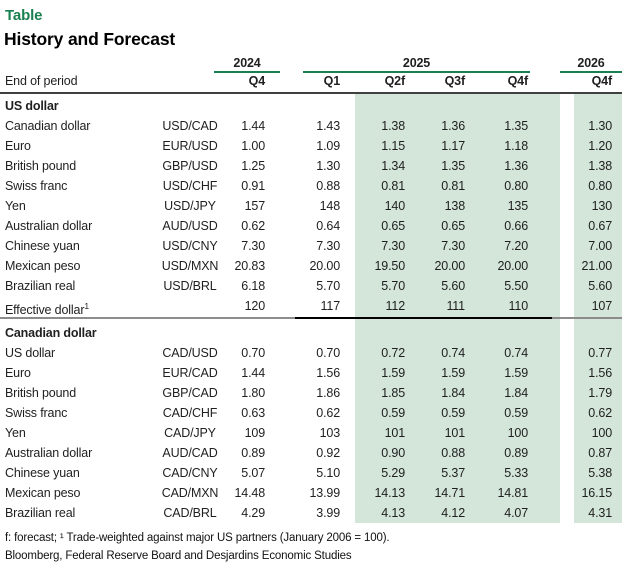 Image resolution: width=622 pixels, height=578 pixels. I want to click on value-cell: 13.99, so click(324, 493).